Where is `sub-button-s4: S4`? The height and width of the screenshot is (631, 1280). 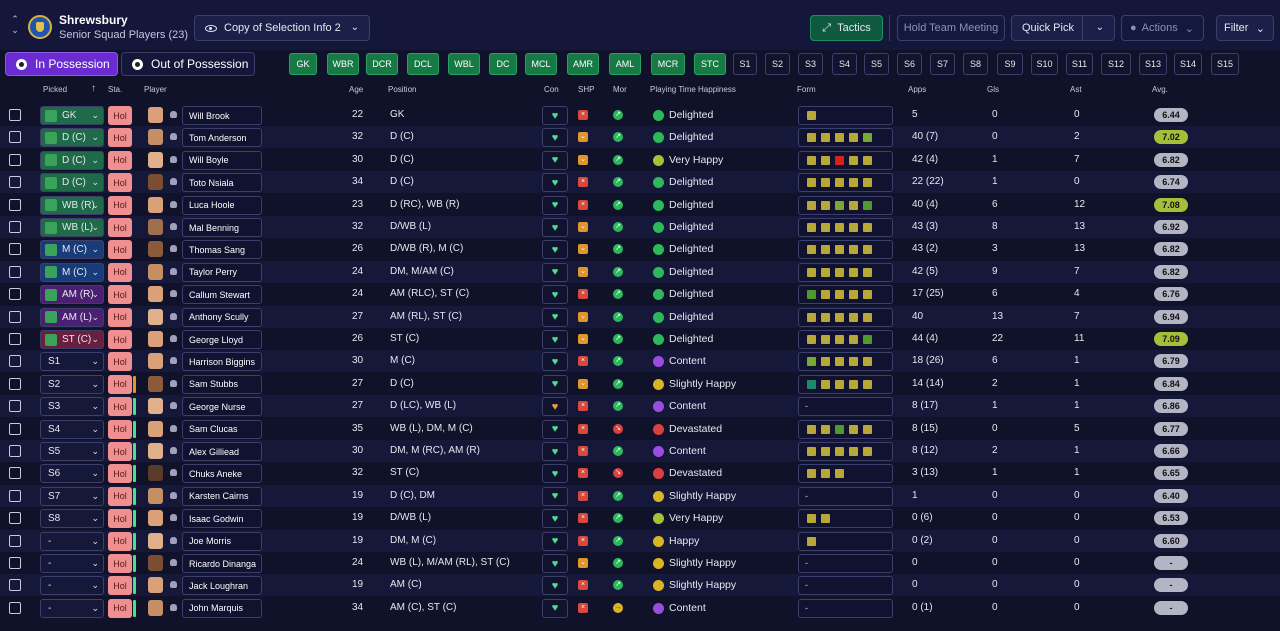
sub-button-s4: S4 is located at coordinates (844, 64).